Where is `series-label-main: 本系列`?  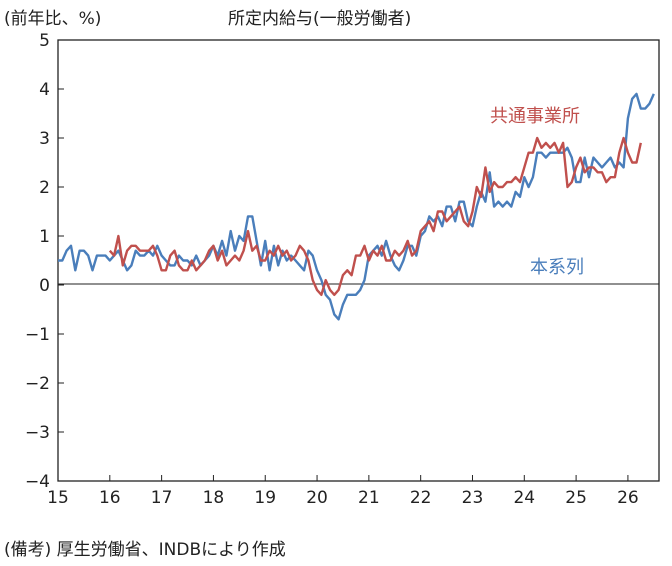
series-label-main: 本系列 is located at coordinates (557, 267).